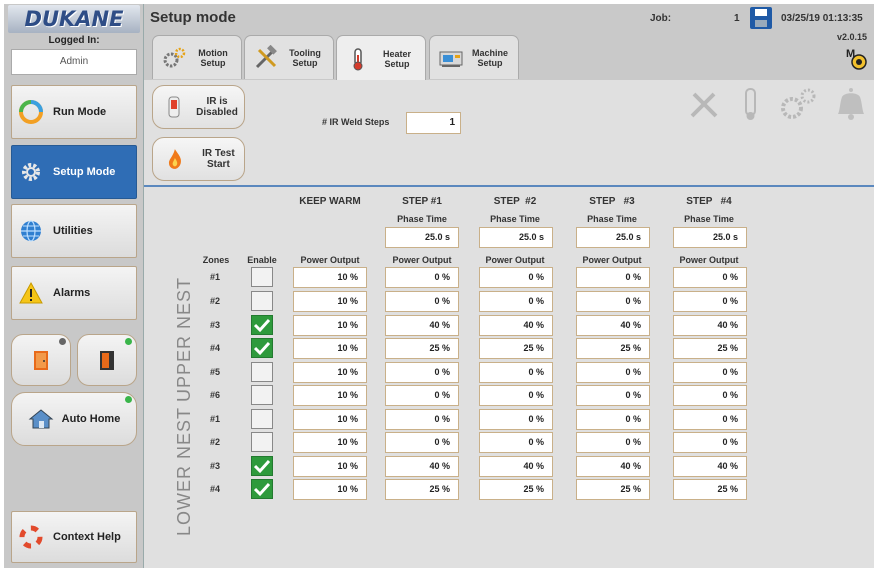  I want to click on alarms-button: Alarms, so click(74, 293).